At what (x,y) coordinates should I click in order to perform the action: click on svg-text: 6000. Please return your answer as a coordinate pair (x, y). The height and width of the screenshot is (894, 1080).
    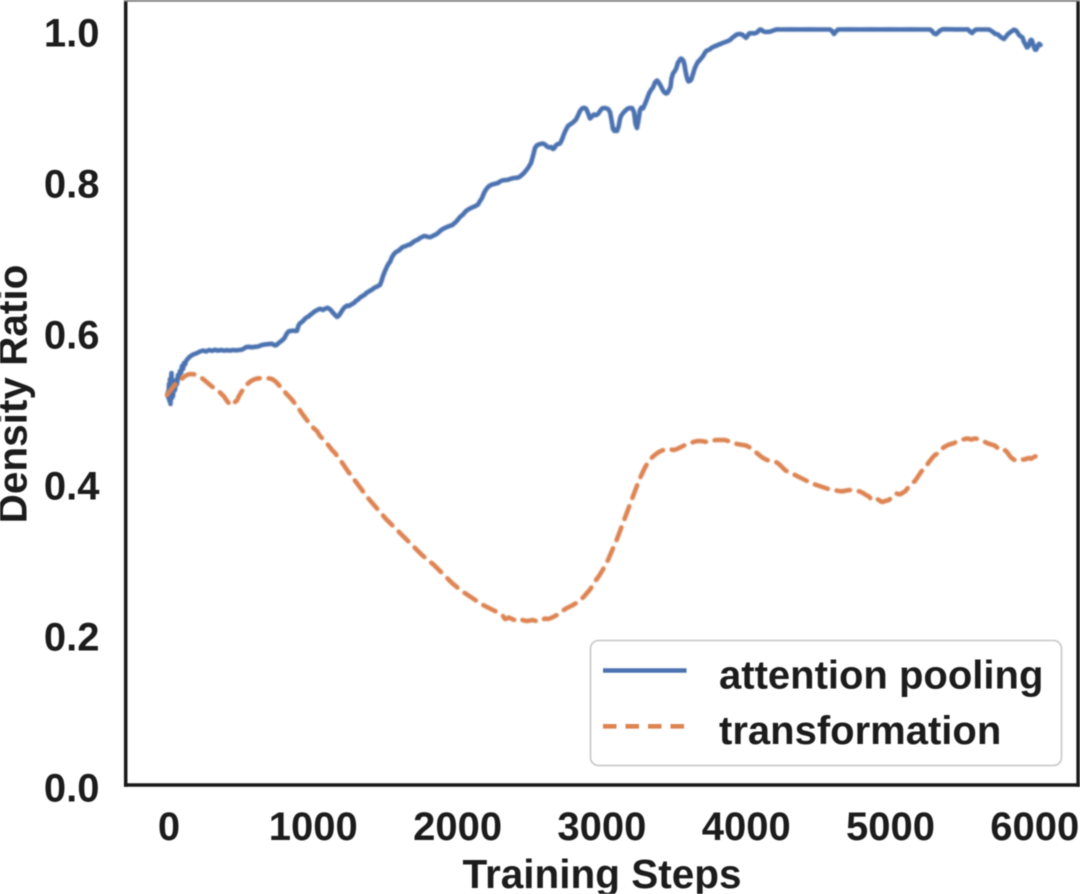
    Looking at the image, I should click on (1034, 827).